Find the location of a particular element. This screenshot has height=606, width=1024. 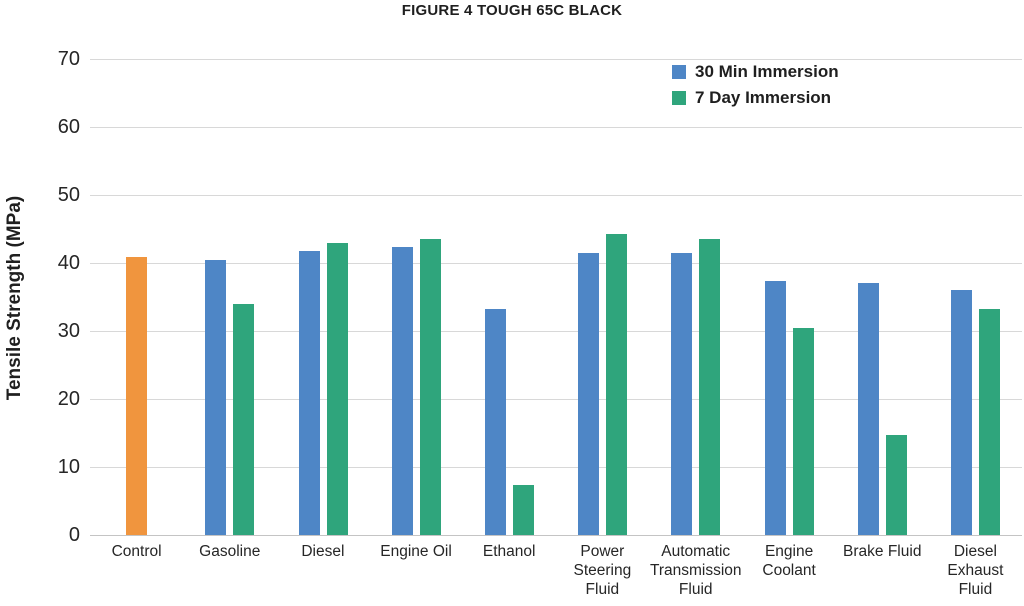

x-axis-label-engine-oil: Engine Oil is located at coordinates (416, 551).